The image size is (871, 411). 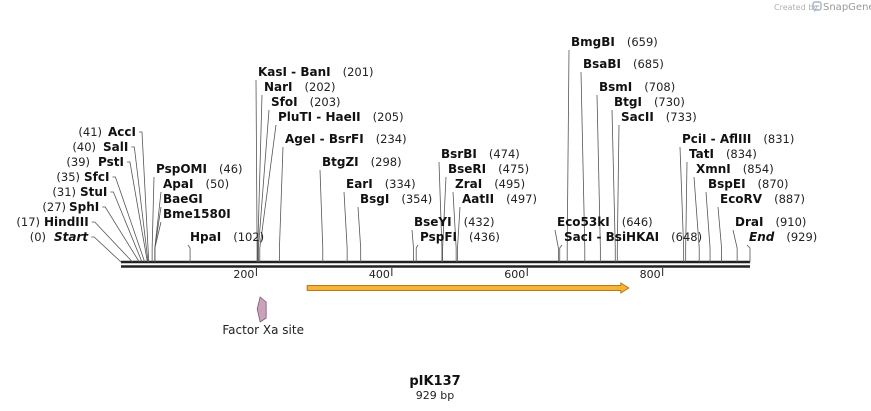 What do you see at coordinates (444, 219) in the screenshot?
I see `leader-bseri` at bounding box center [444, 219].